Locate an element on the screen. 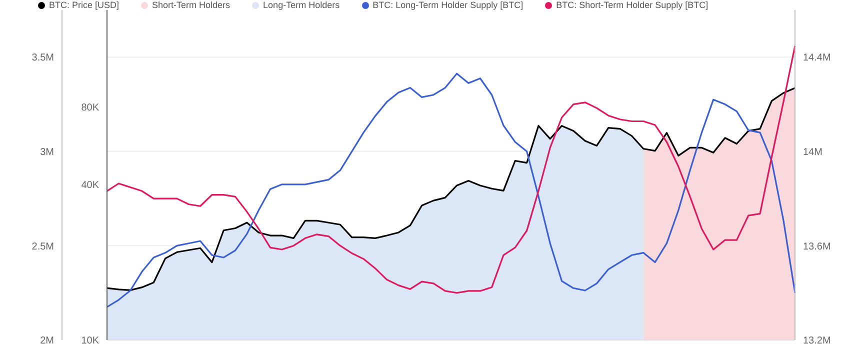  y-tick-label: 40K is located at coordinates (90, 186).